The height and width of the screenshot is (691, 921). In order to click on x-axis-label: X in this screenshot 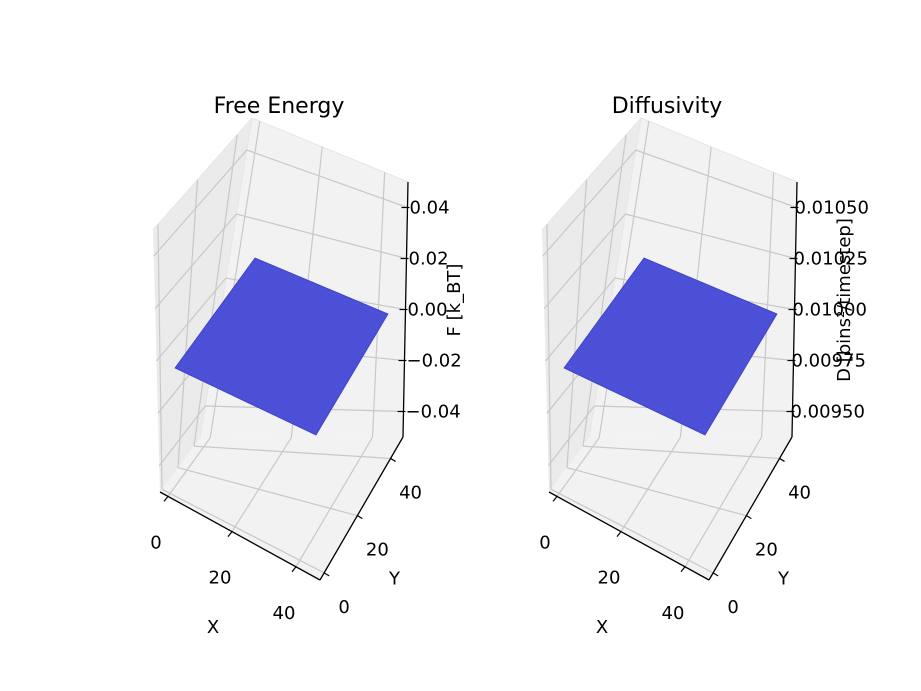, I will do `click(602, 627)`.